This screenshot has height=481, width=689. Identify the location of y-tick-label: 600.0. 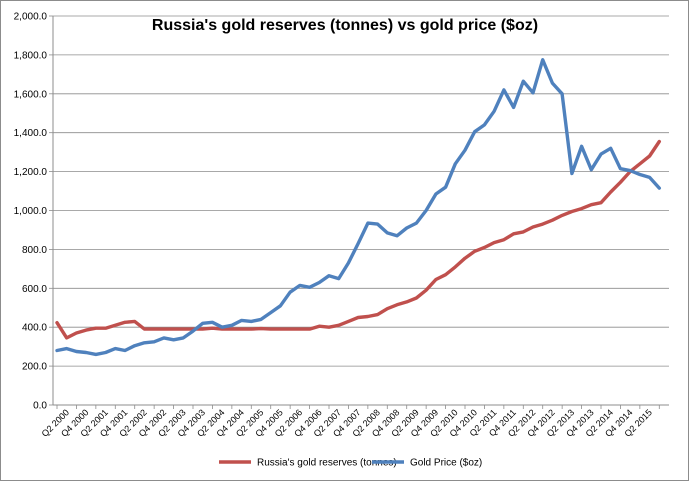
(34, 289).